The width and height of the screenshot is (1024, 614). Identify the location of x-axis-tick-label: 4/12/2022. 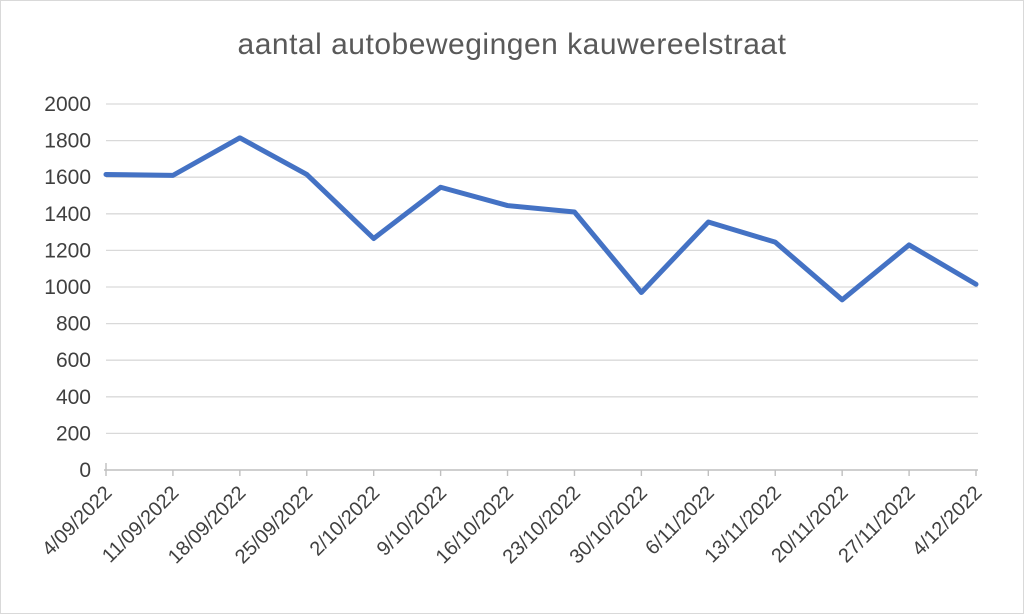
(947, 521).